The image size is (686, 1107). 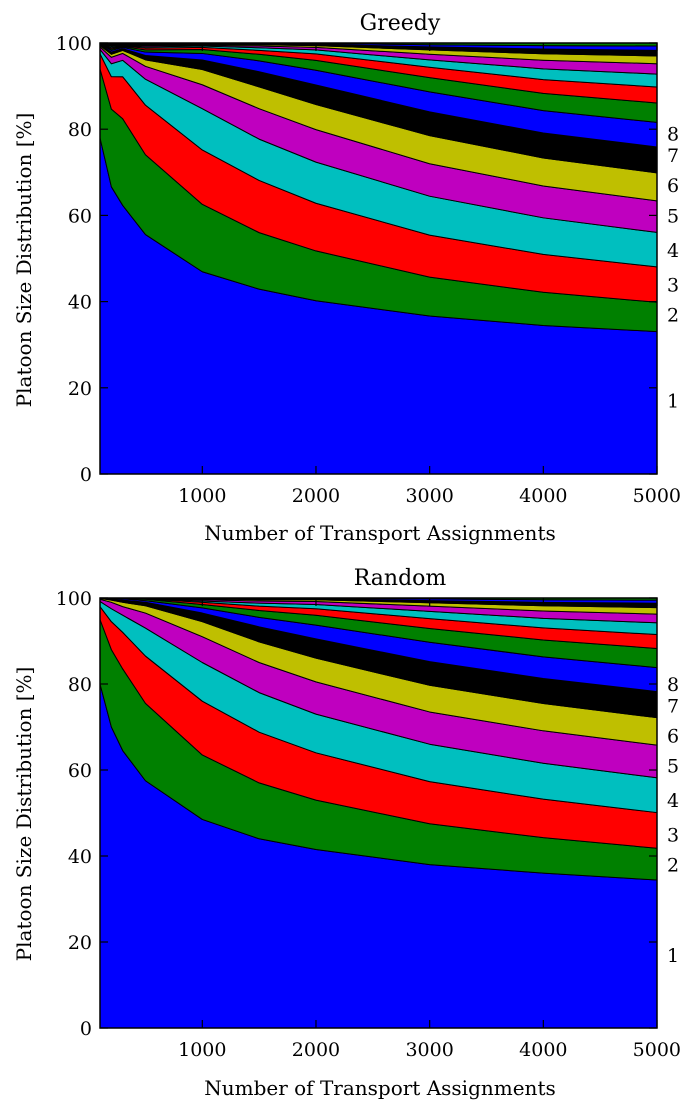 I want to click on chart-title: Random, so click(x=400, y=578).